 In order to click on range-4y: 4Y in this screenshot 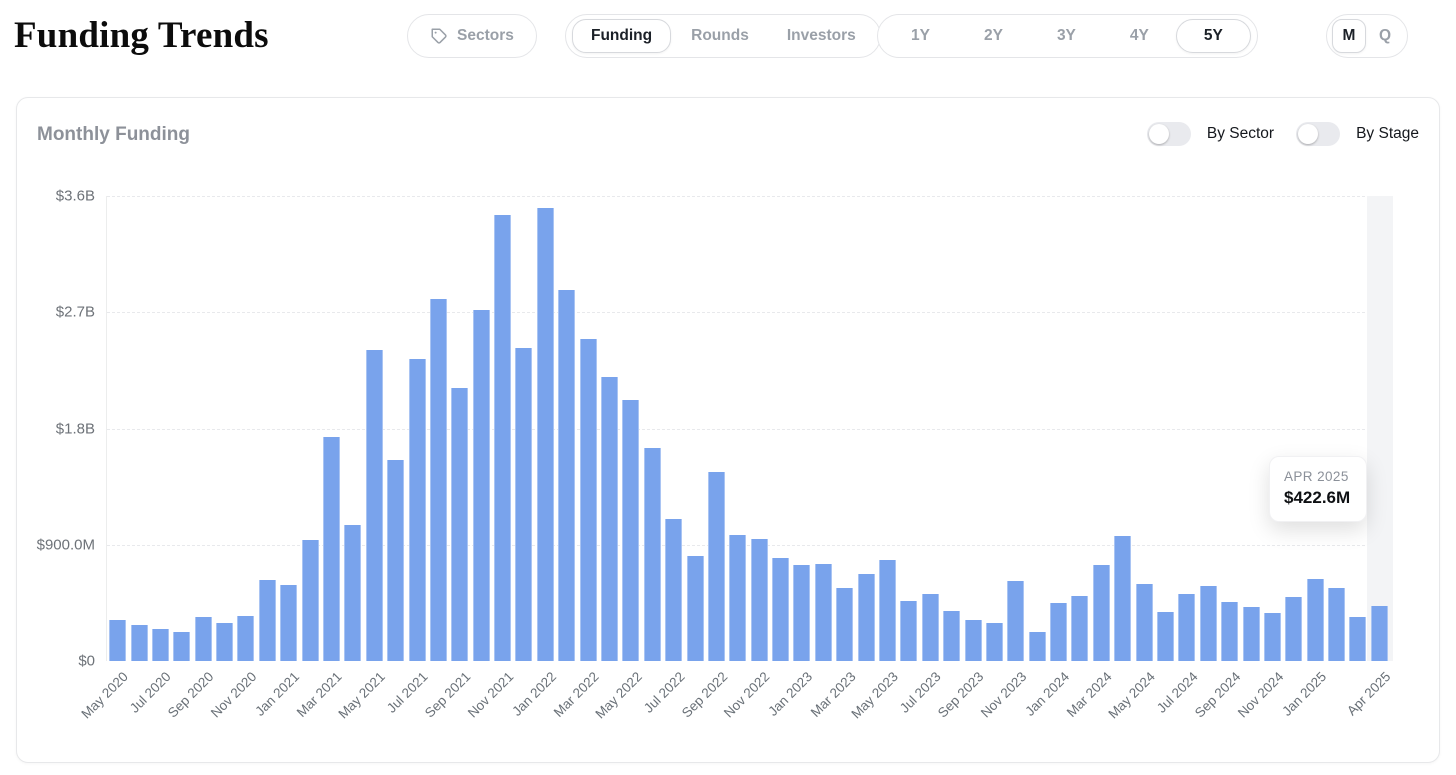, I will do `click(1139, 35)`.